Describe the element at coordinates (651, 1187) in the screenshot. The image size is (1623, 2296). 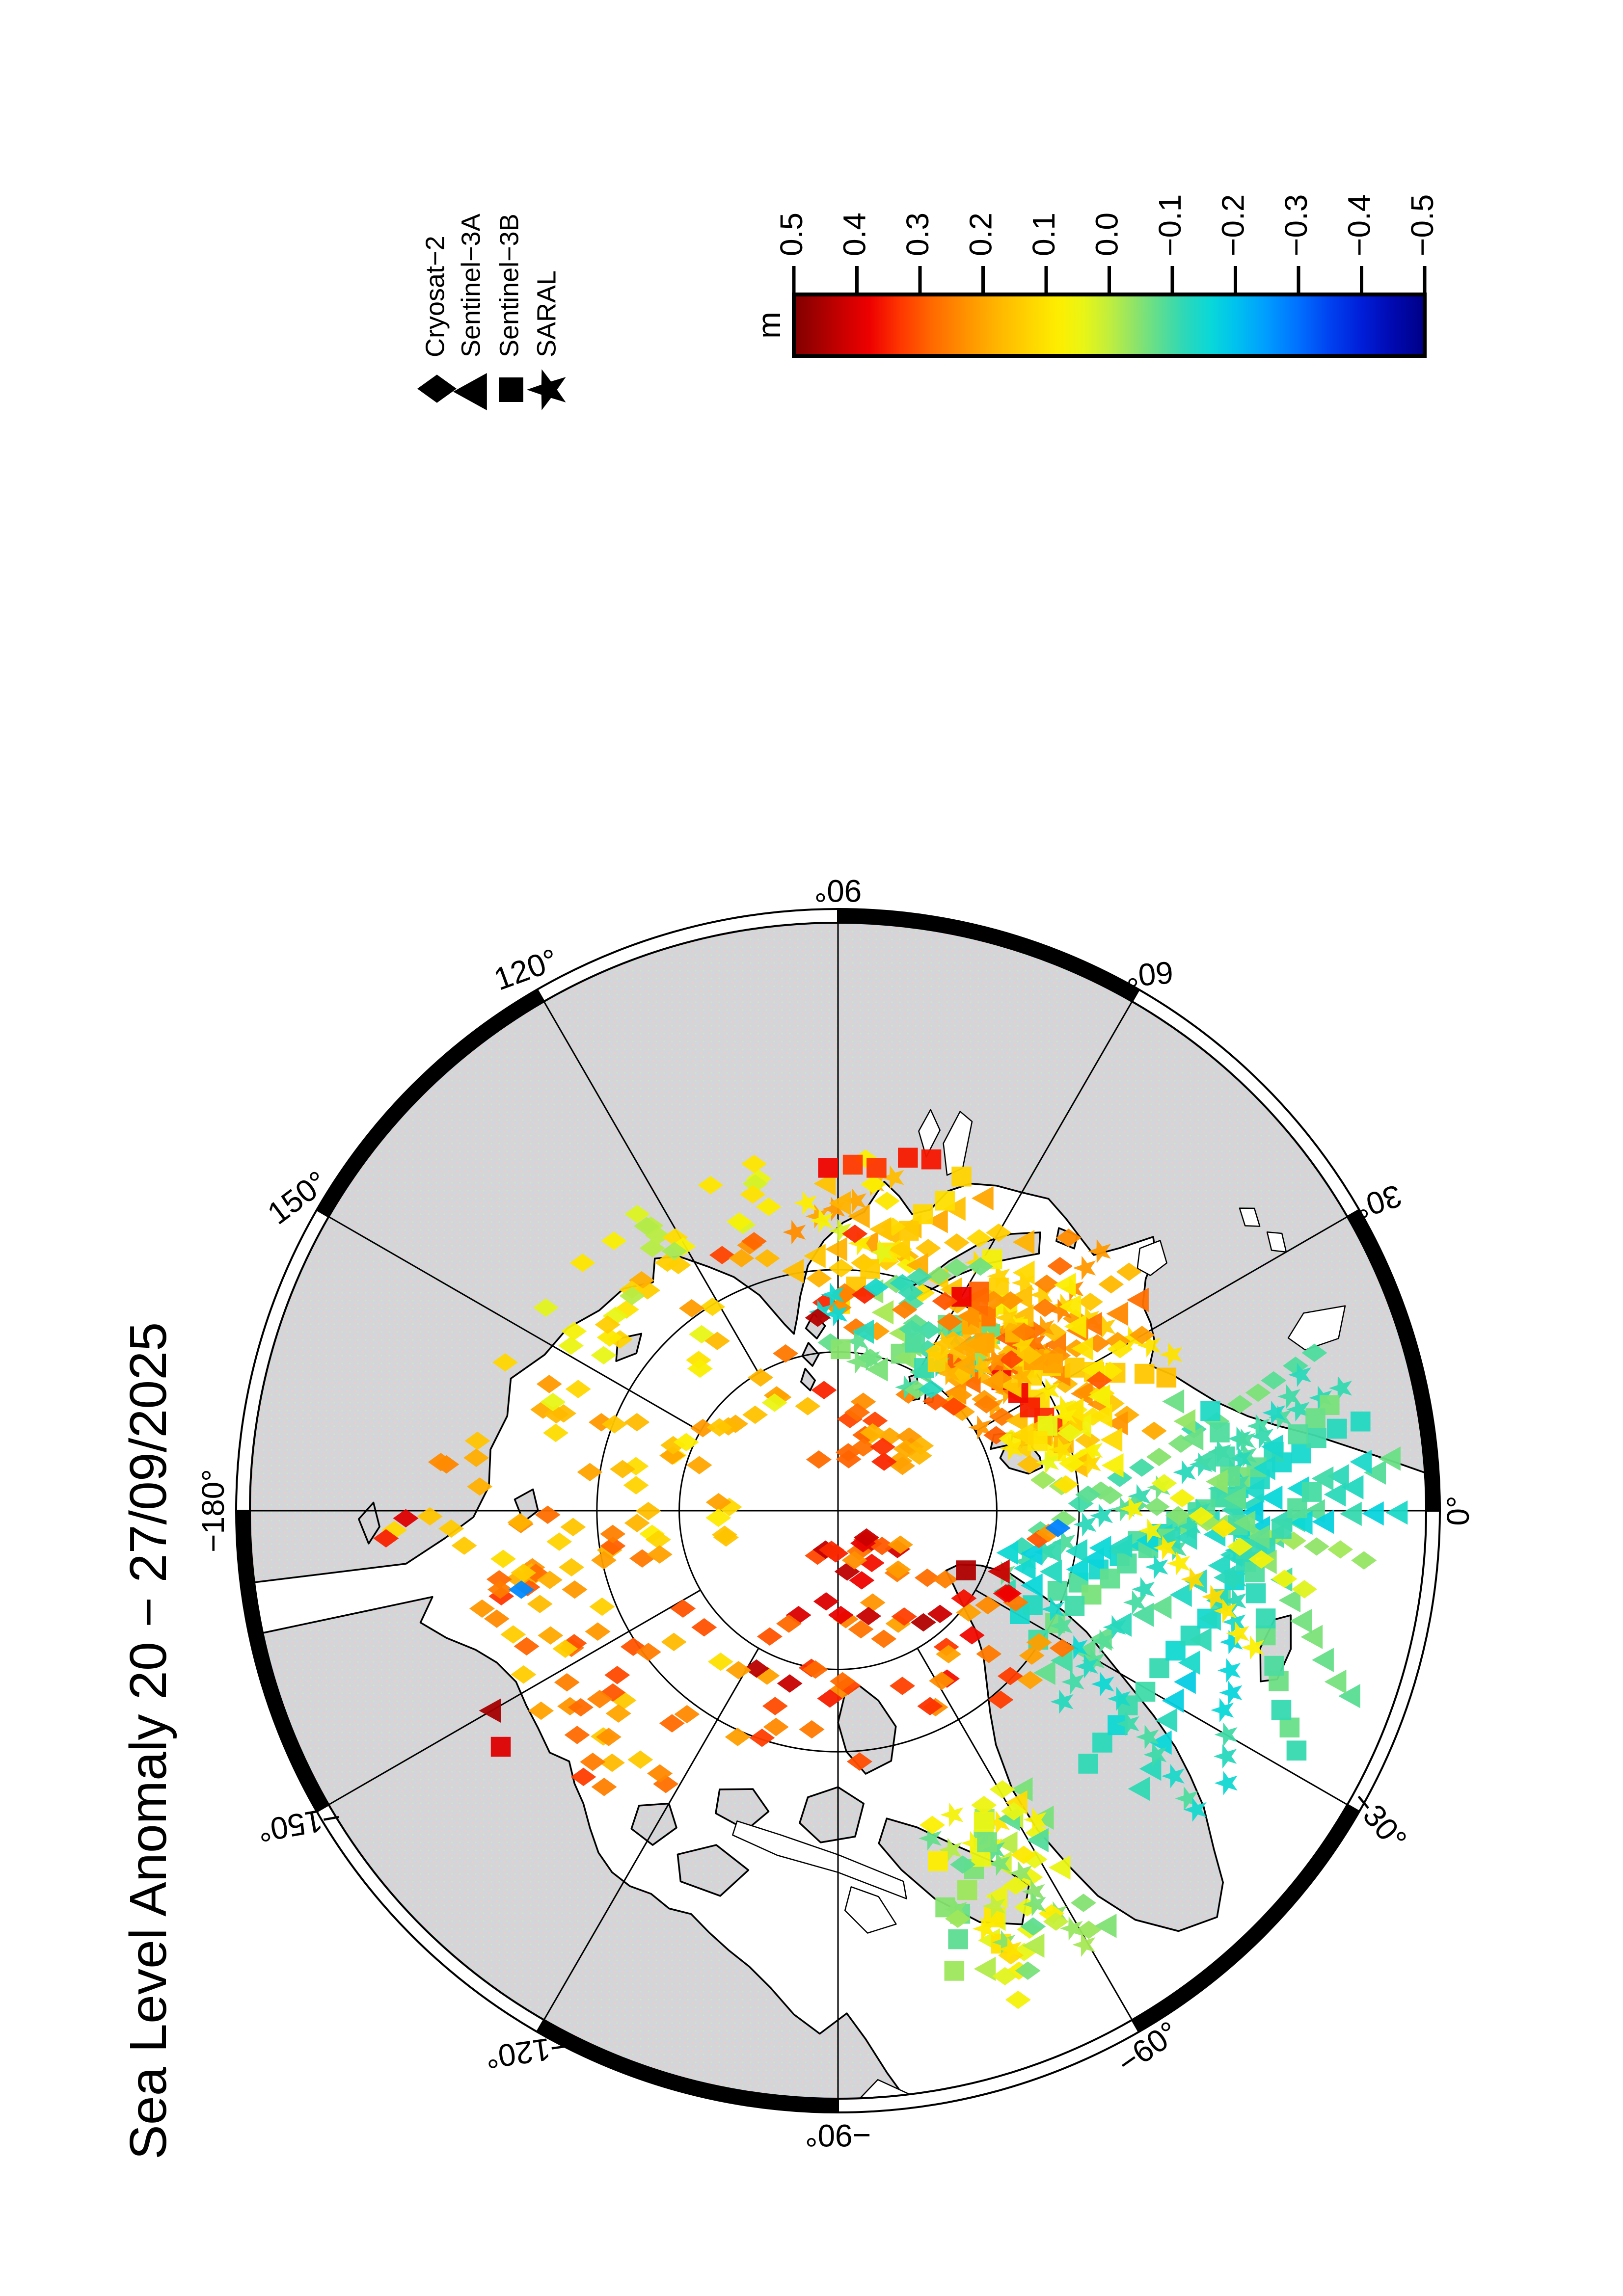
I see `meridian-line` at that location.